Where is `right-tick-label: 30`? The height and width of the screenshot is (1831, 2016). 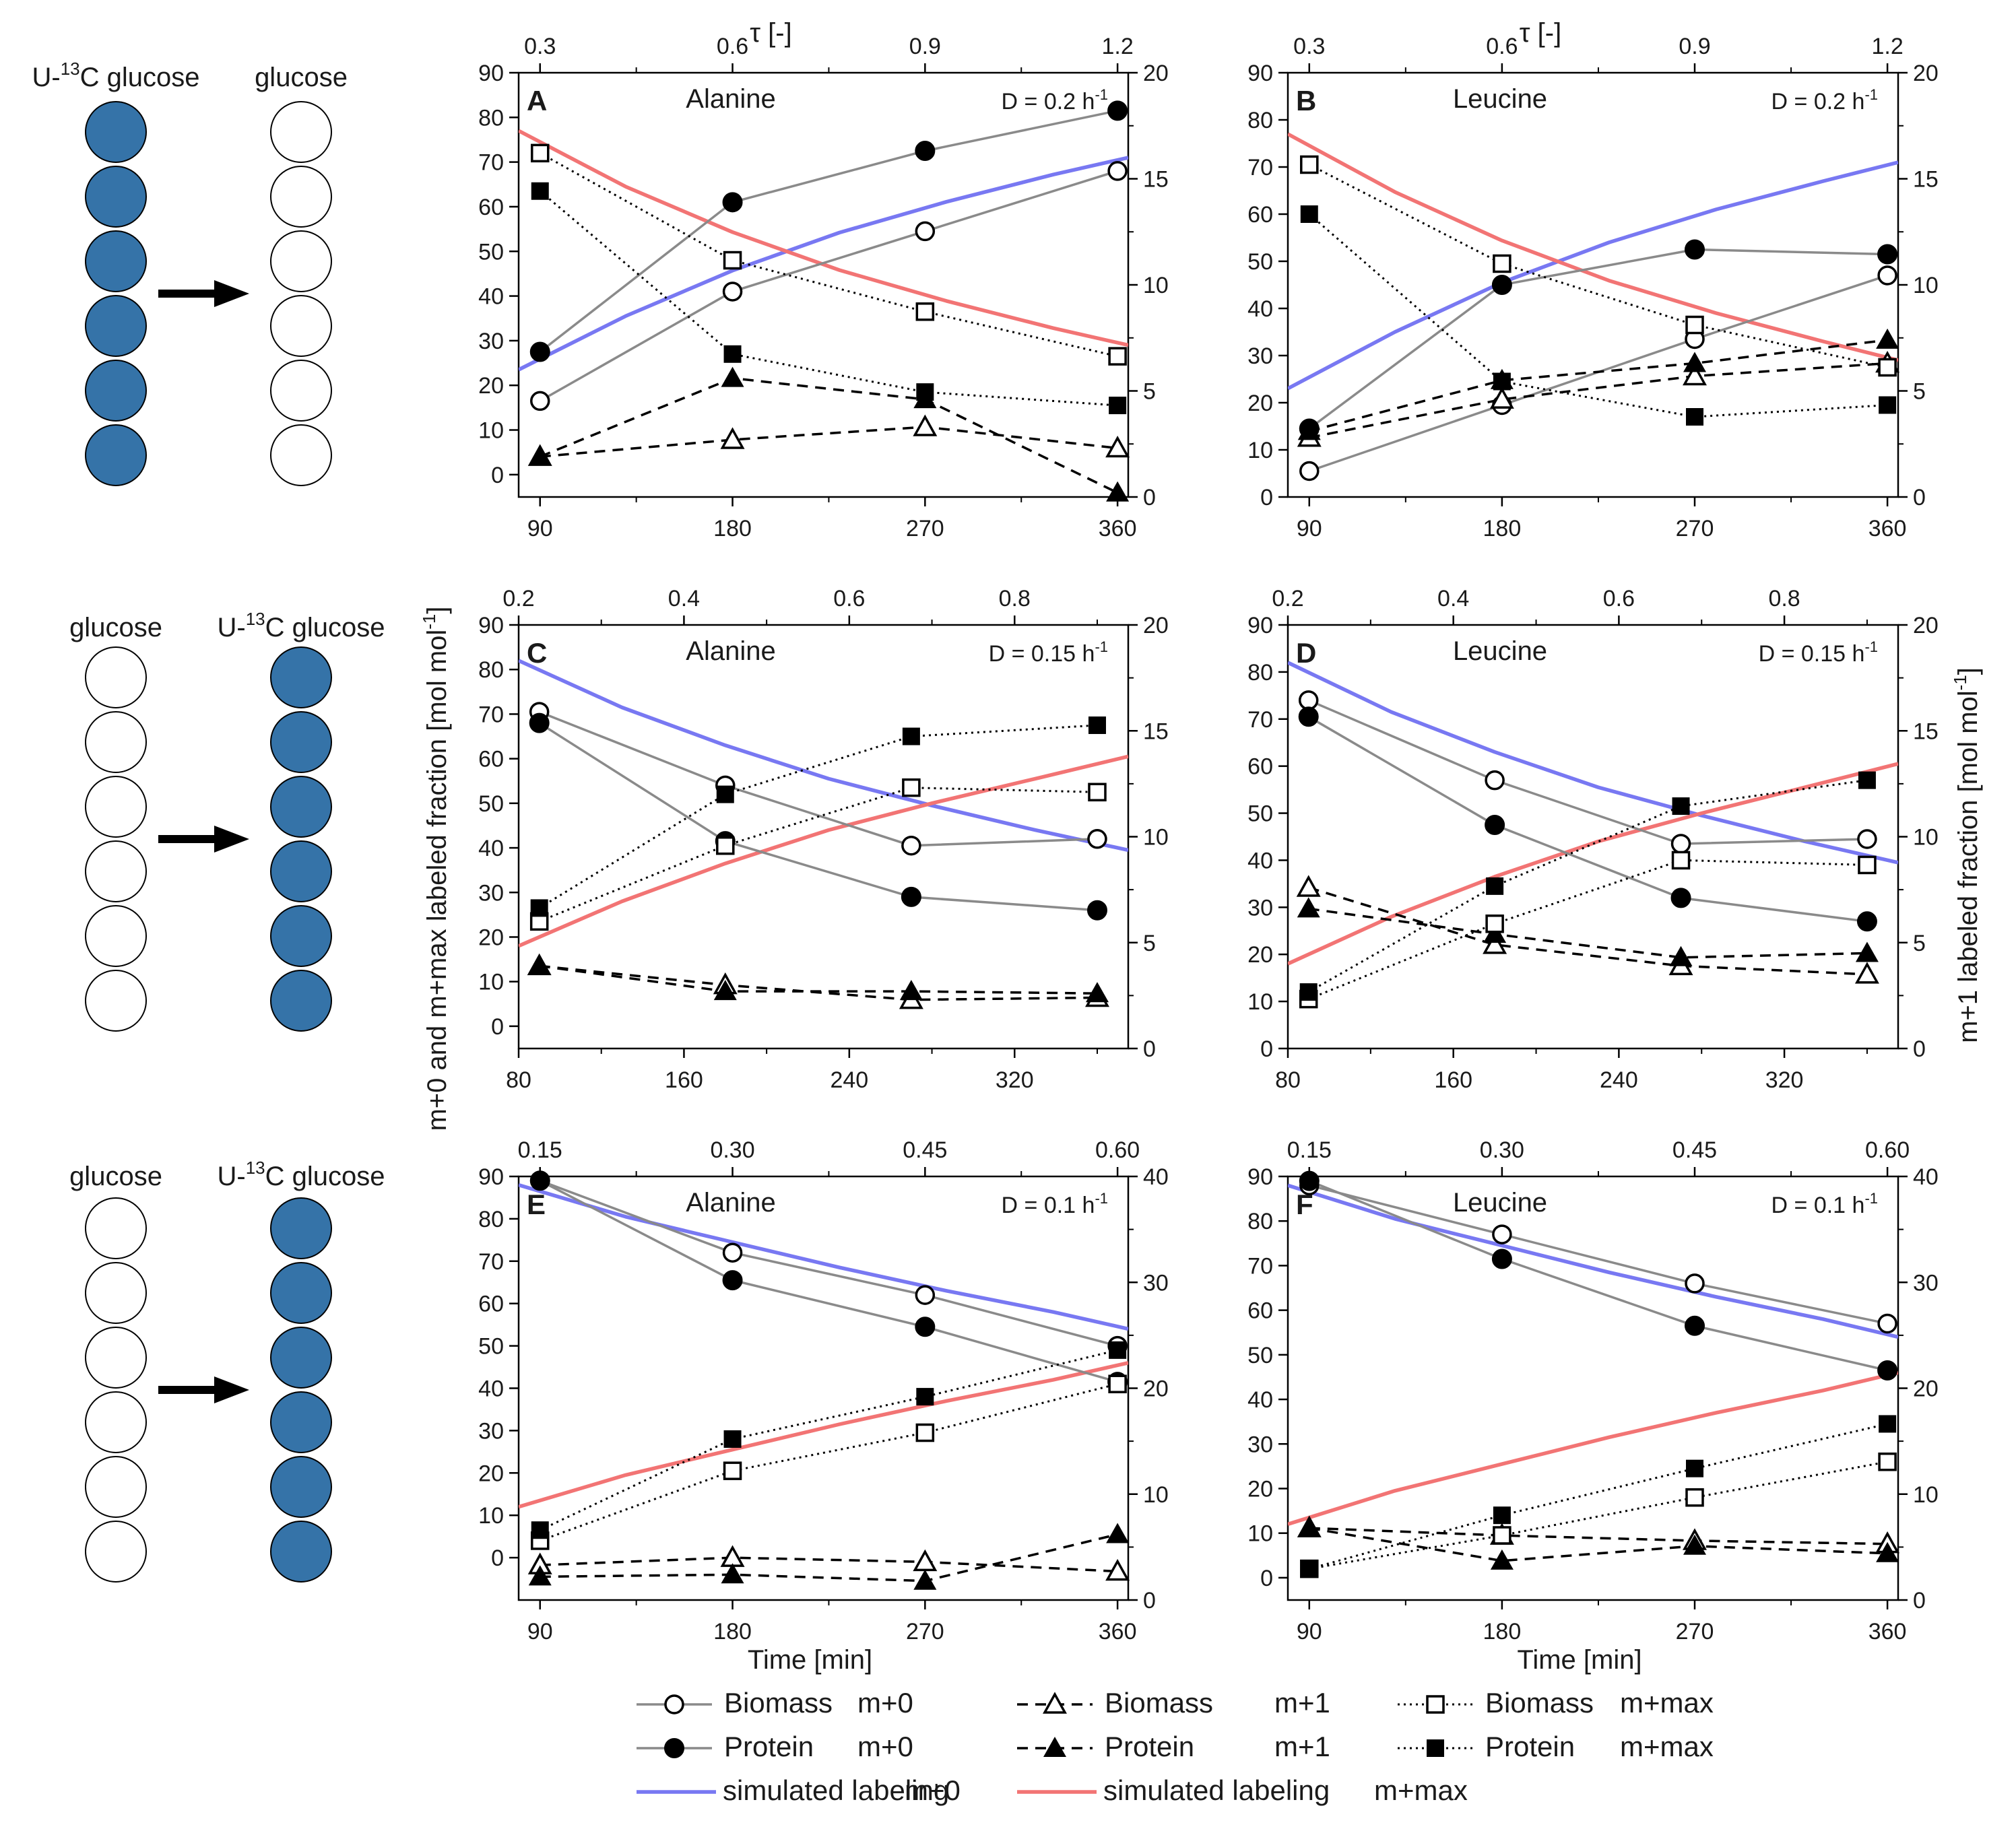 right-tick-label: 30 is located at coordinates (1926, 1283).